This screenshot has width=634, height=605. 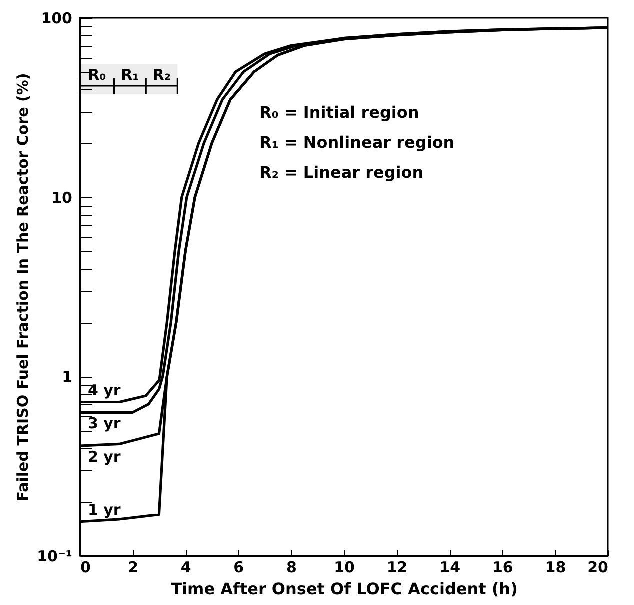 I want to click on y-tick-label: 100, so click(x=56, y=19).